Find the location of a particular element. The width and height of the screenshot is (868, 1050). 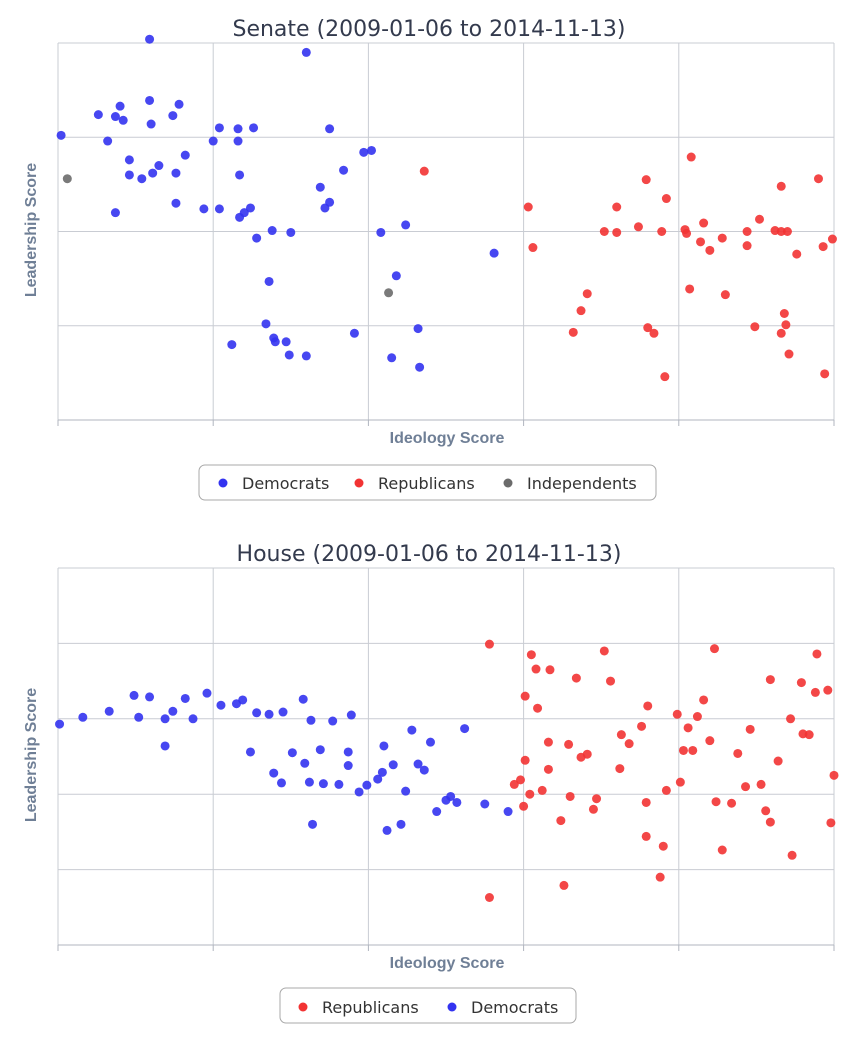

legend-marker-independents is located at coordinates (508, 483).